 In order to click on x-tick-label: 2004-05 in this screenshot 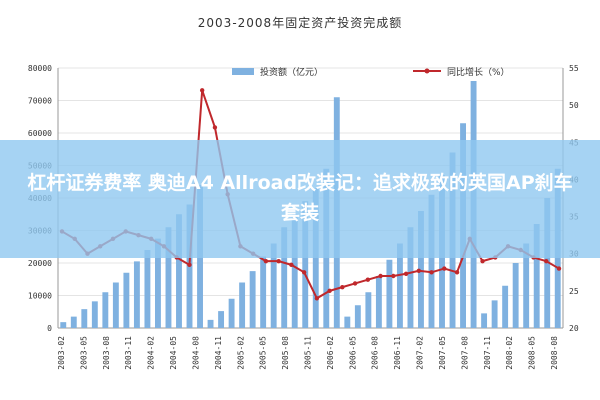, I will do `click(173, 353)`.